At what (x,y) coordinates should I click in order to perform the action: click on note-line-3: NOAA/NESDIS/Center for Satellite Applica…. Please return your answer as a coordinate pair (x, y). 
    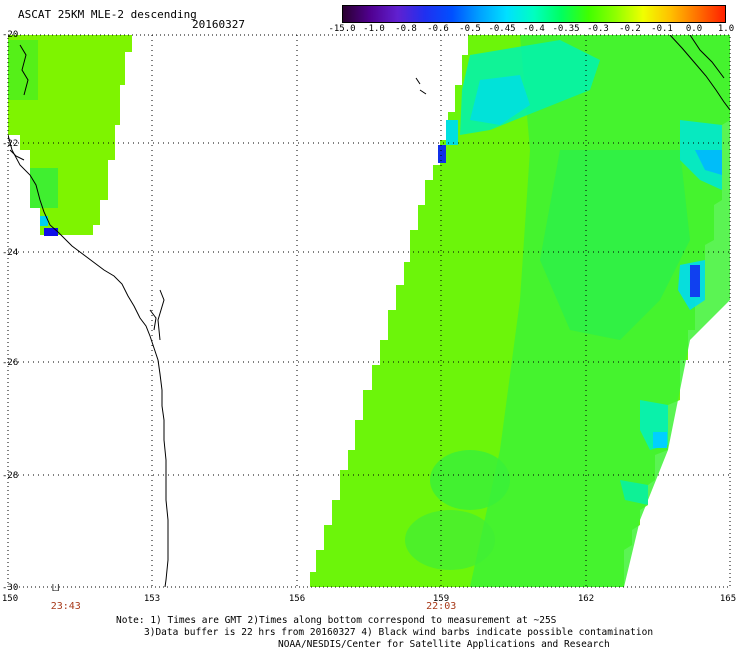
    Looking at the image, I should click on (444, 644).